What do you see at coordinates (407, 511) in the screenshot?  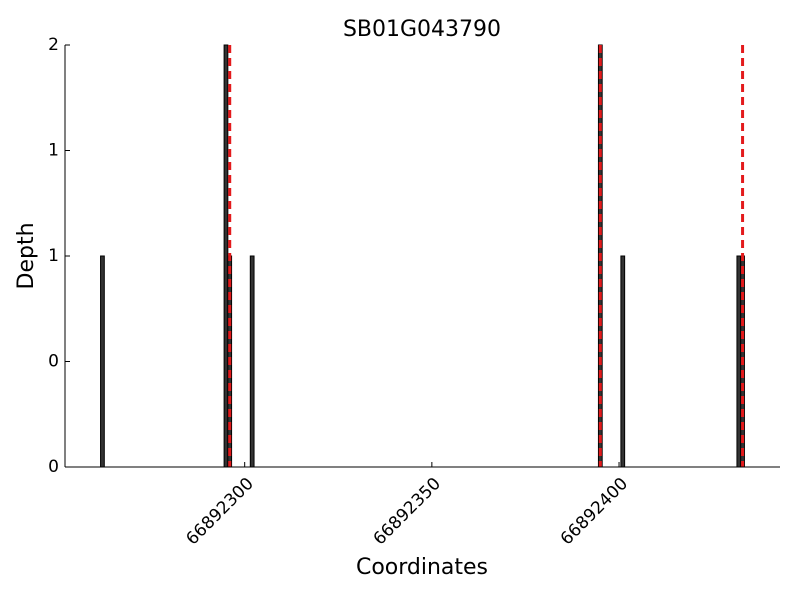 I see `x-tick-label: 66892350` at bounding box center [407, 511].